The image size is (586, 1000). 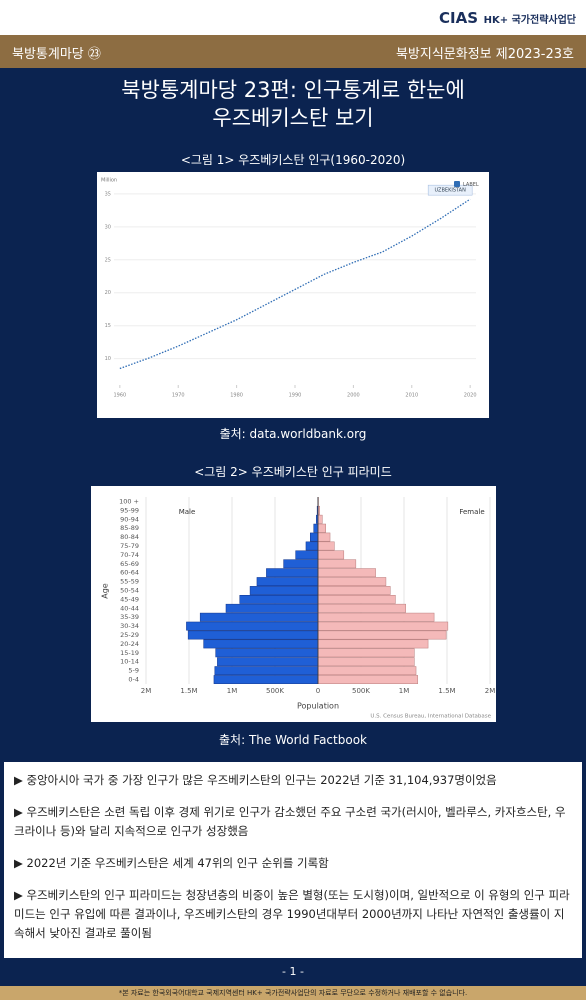 What do you see at coordinates (108, 260) in the screenshot?
I see `y-tick-label: 25` at bounding box center [108, 260].